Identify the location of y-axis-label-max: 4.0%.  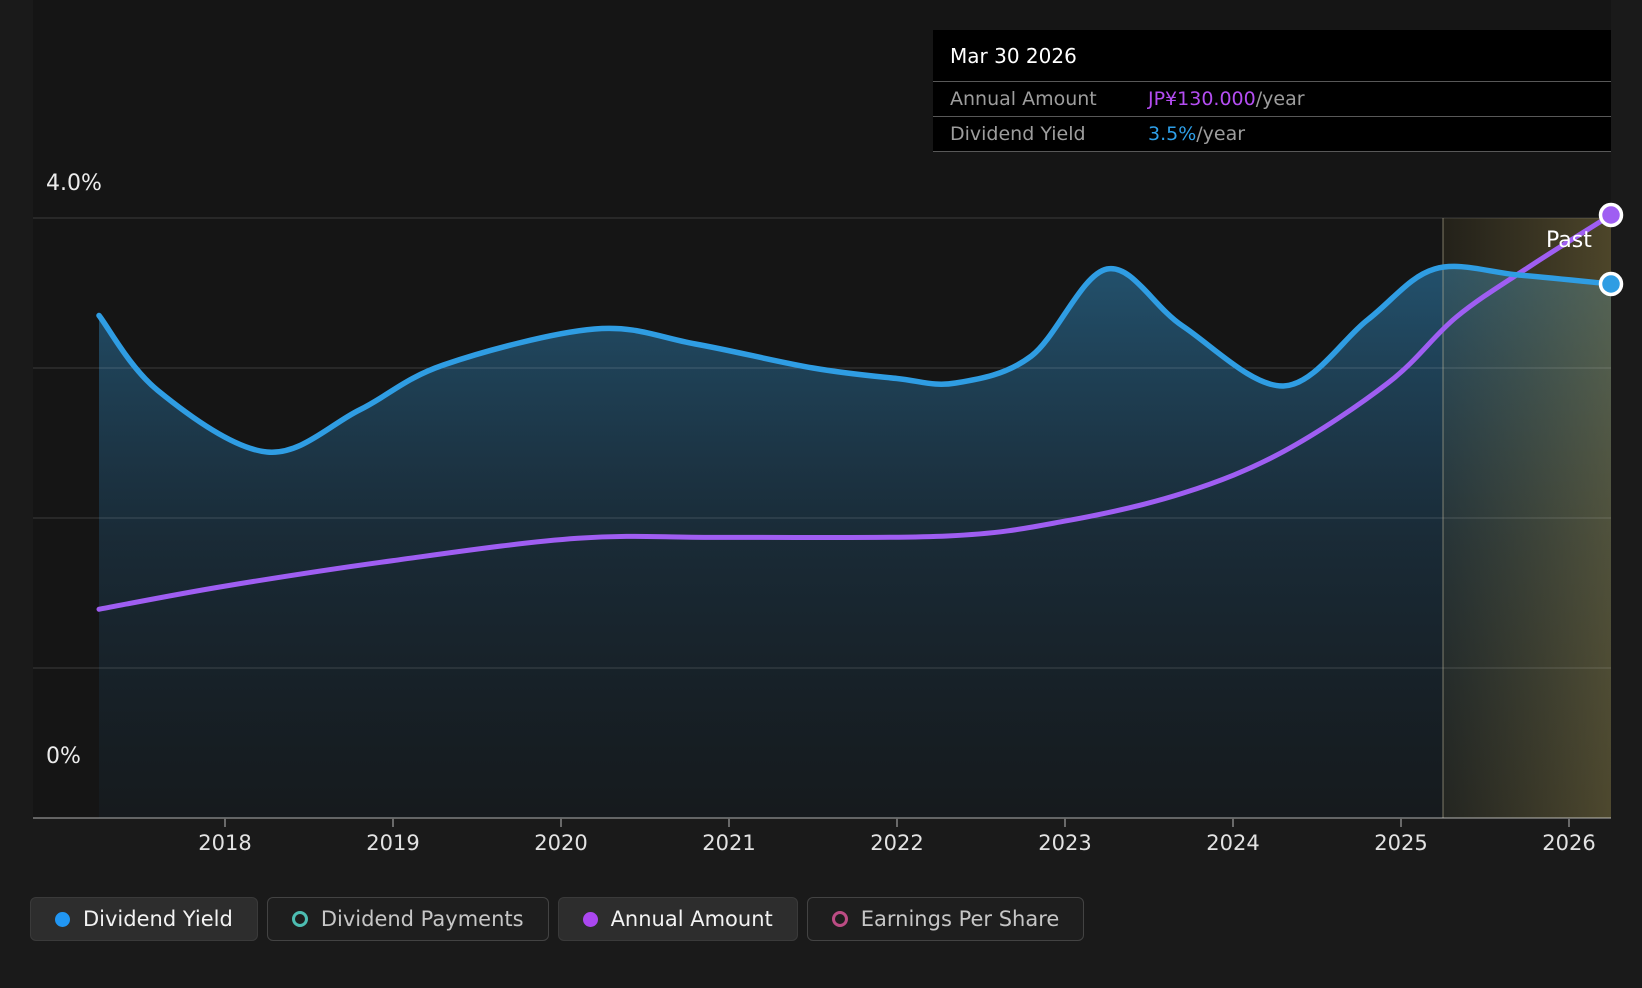
(74, 183).